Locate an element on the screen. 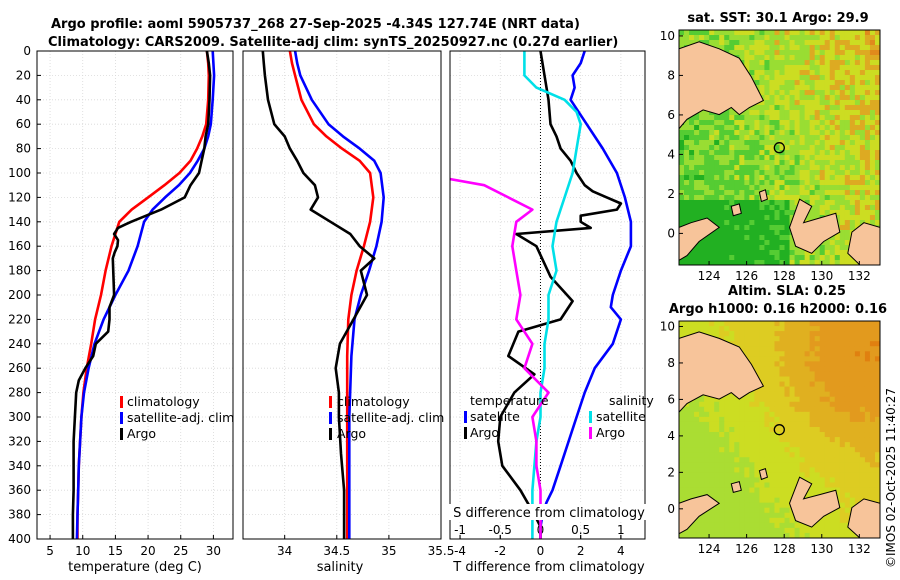 The image size is (900, 580). land-mass is located at coordinates (722, 372).